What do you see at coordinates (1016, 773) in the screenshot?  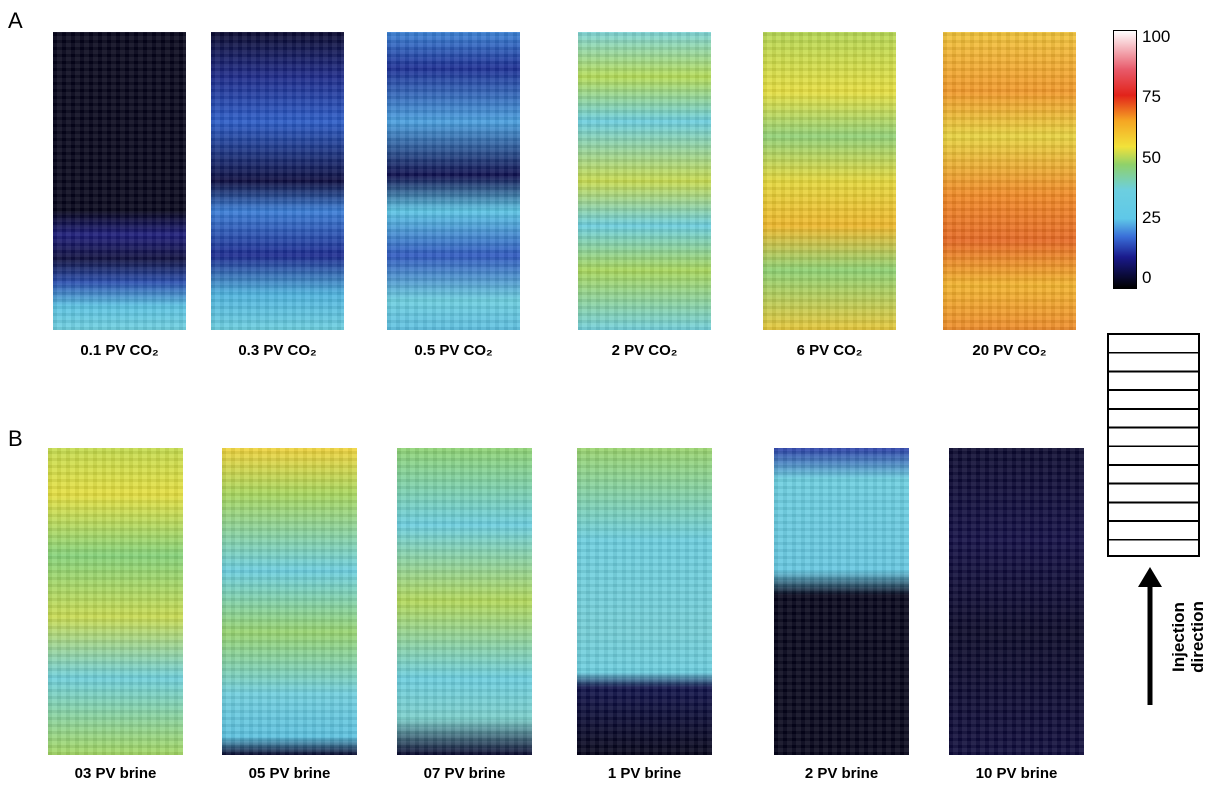 I see `panel-label: 10 PV brine` at bounding box center [1016, 773].